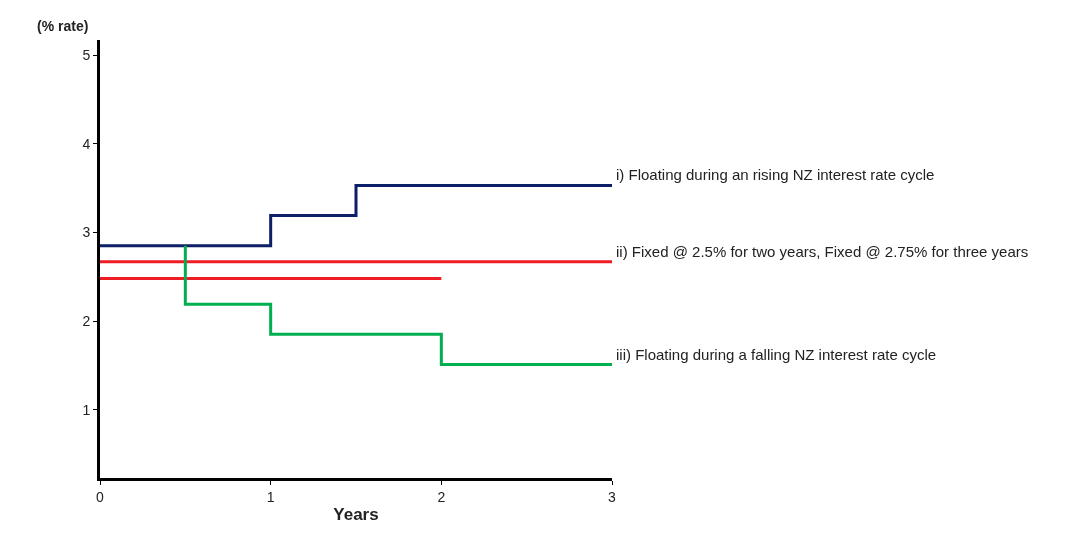 Image resolution: width=1084 pixels, height=534 pixels. Describe the element at coordinates (100, 496) in the screenshot. I see `x-tick-label: 0` at that location.